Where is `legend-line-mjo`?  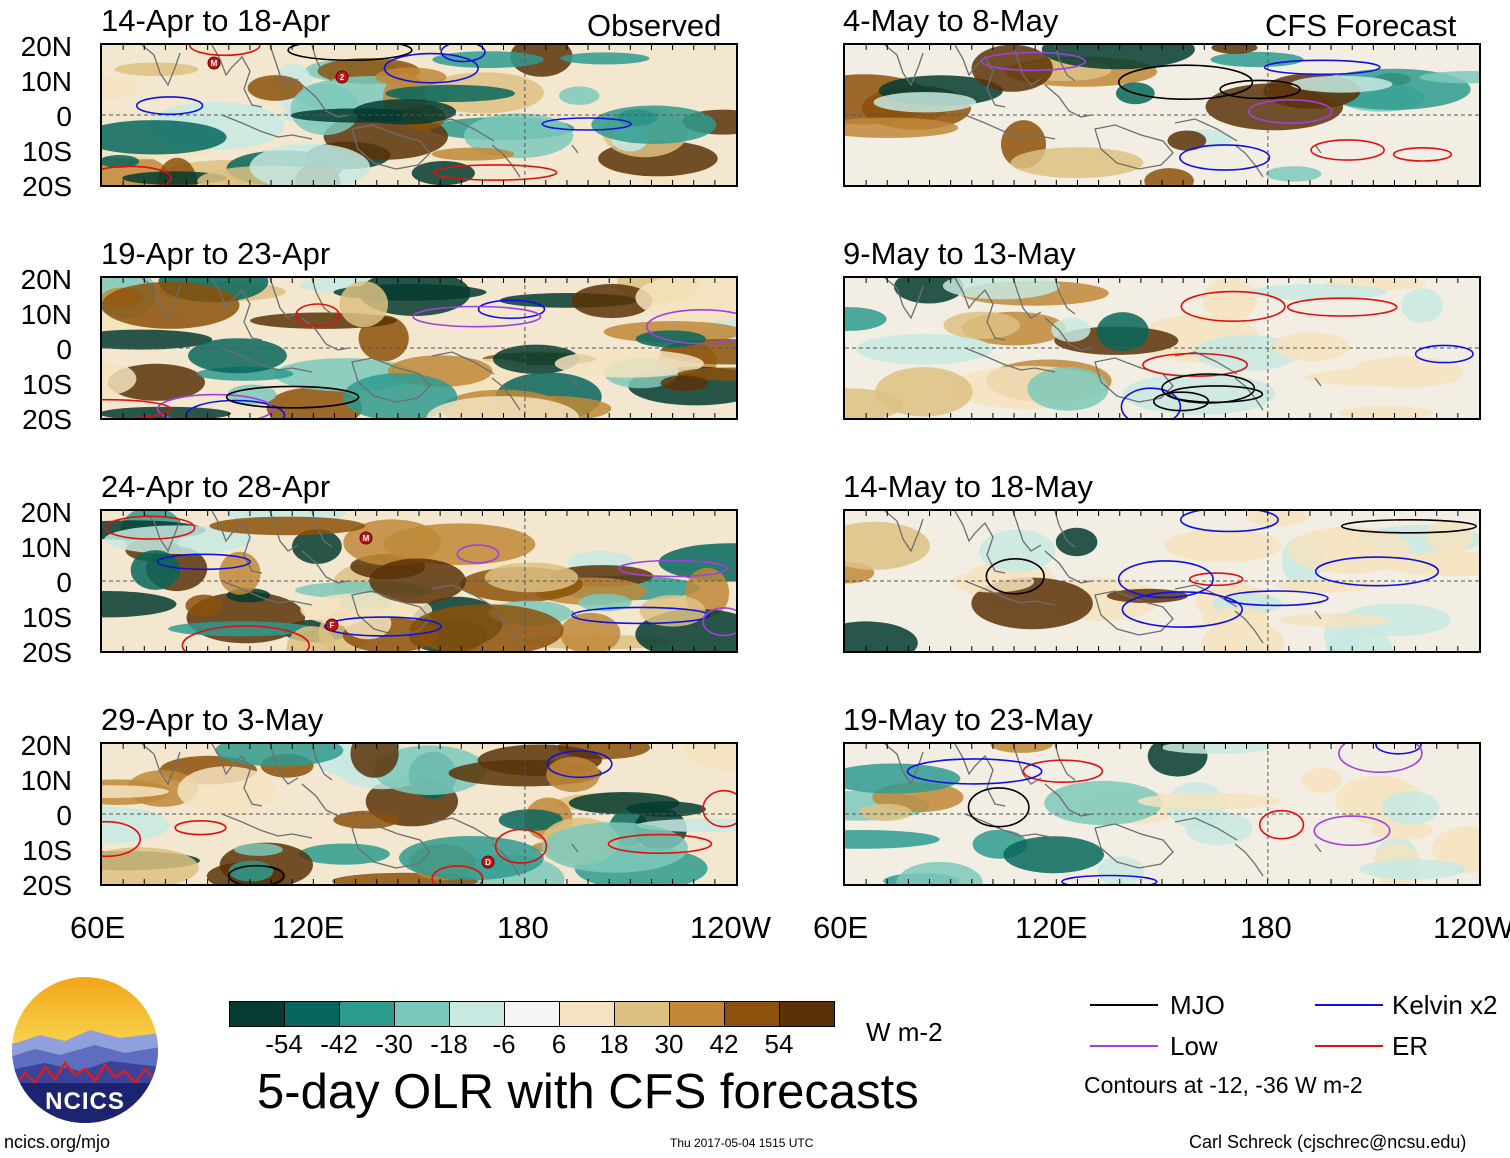 legend-line-mjo is located at coordinates (1124, 1005).